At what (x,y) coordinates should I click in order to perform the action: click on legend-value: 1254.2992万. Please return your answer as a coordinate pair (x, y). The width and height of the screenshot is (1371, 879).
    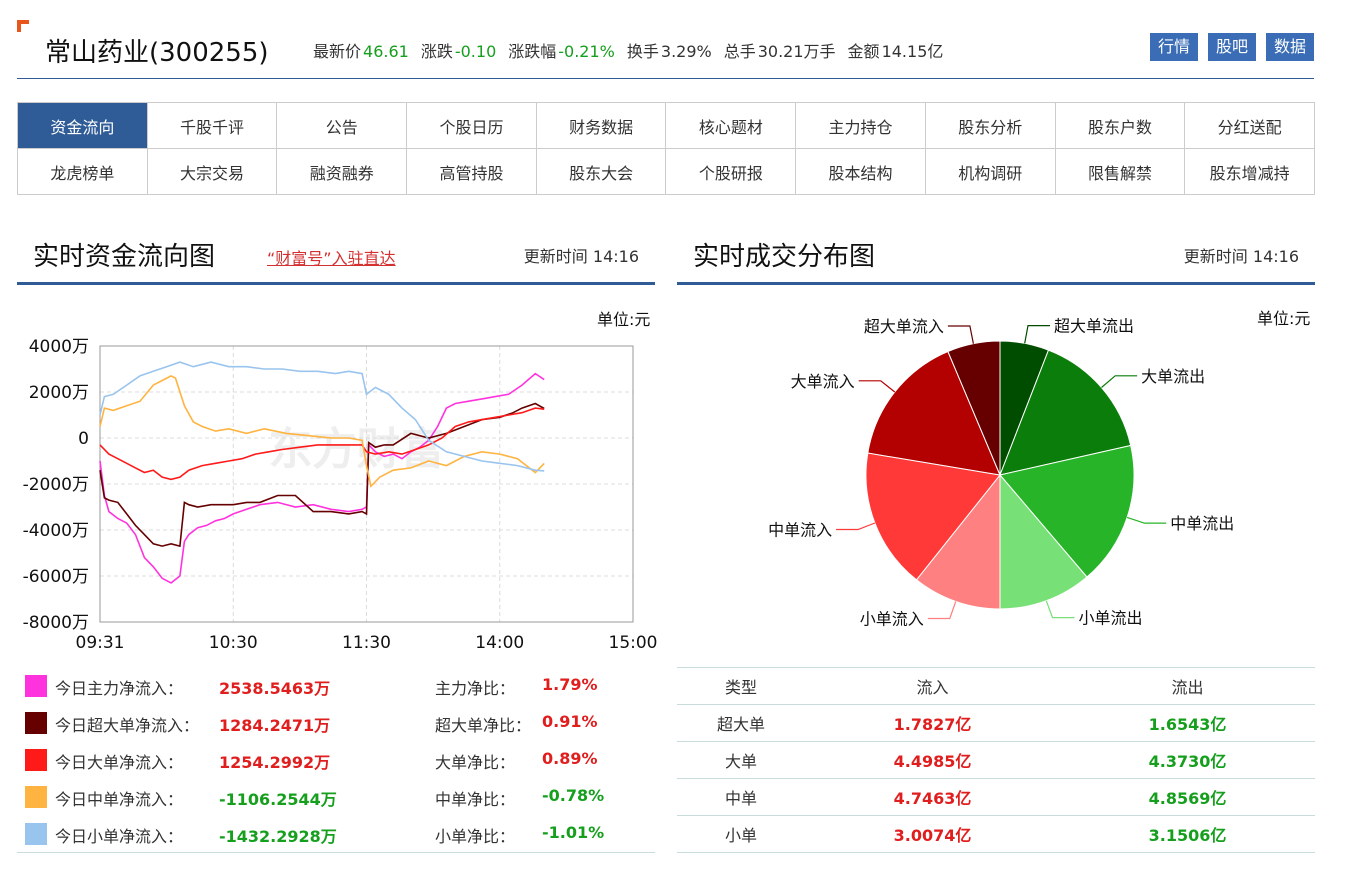
    Looking at the image, I should click on (275, 762).